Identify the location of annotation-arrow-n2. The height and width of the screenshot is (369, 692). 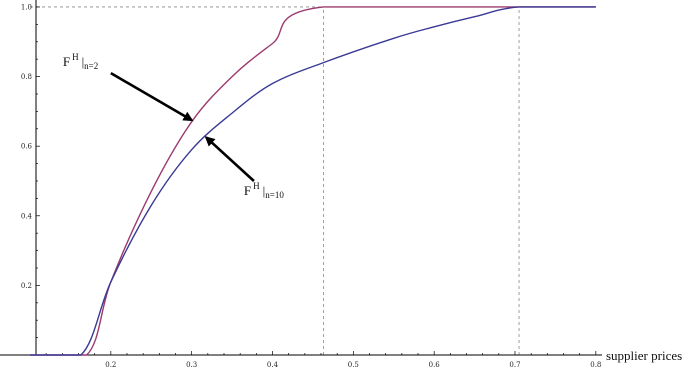
(152, 96).